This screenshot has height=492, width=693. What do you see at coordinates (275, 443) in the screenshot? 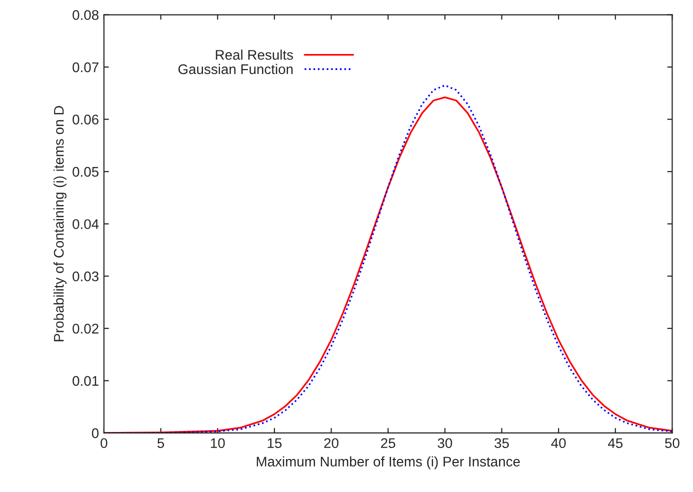
I see `x-tick-label: 15` at bounding box center [275, 443].